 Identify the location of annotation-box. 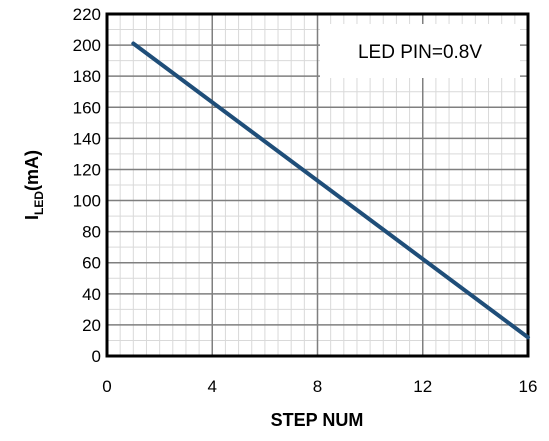
(420, 51).